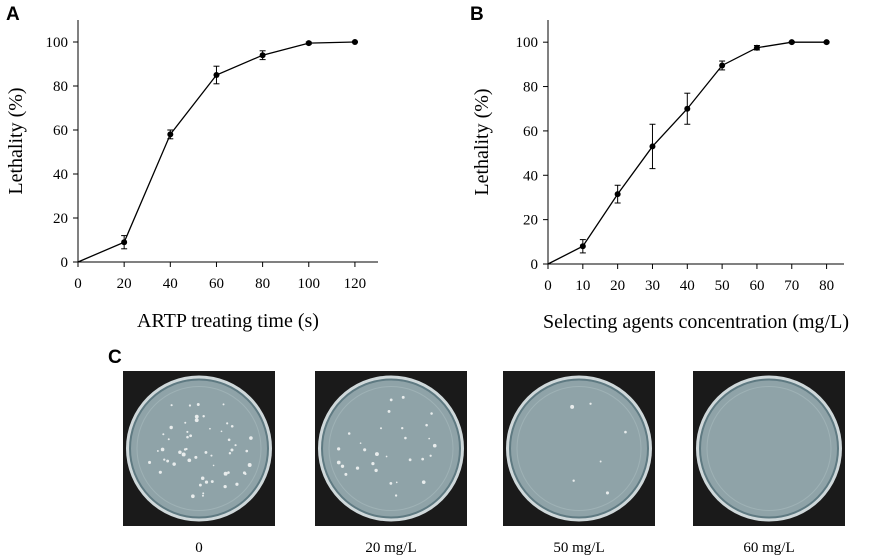 This screenshot has width=886, height=558. Describe the element at coordinates (13, 14) in the screenshot. I see `panel-label-a: A` at that location.